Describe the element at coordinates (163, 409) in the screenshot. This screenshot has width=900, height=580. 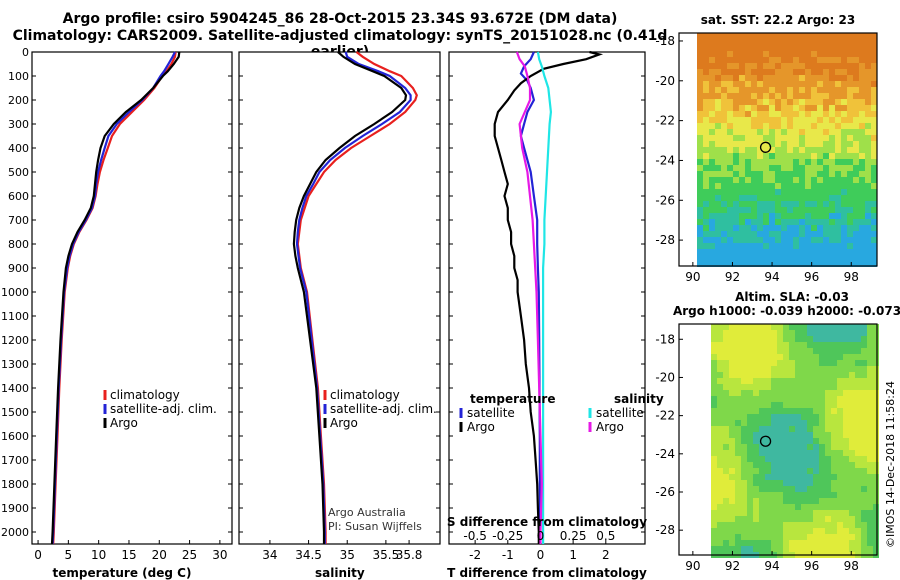
I see `temperature-legend-label: satellite-adj. clim.` at that location.